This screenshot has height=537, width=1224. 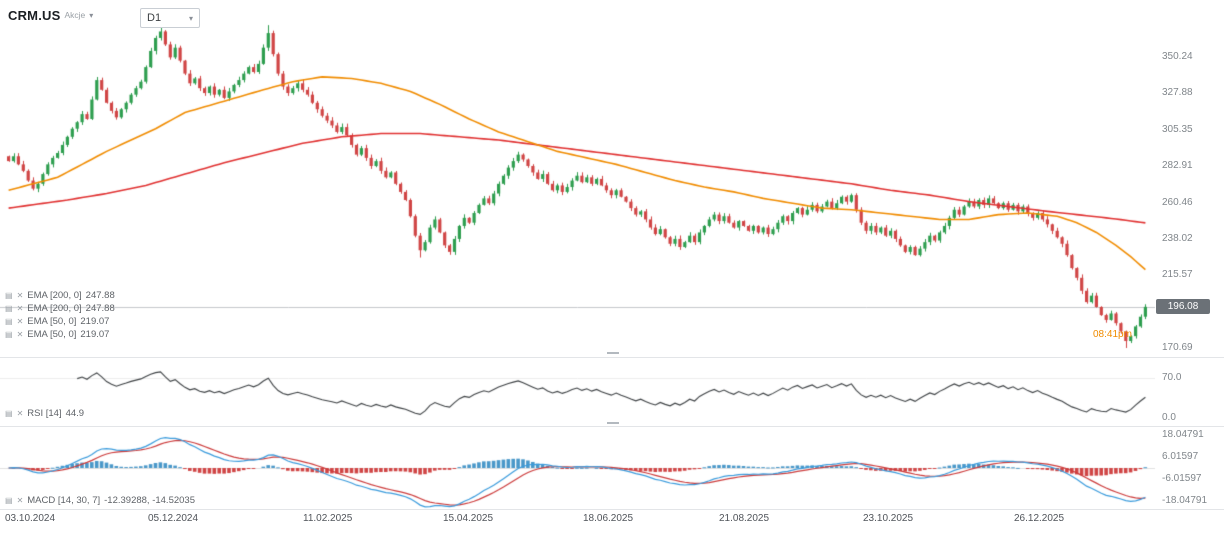 What do you see at coordinates (75, 15) in the screenshot?
I see `instrument-type-label: Akcje` at bounding box center [75, 15].